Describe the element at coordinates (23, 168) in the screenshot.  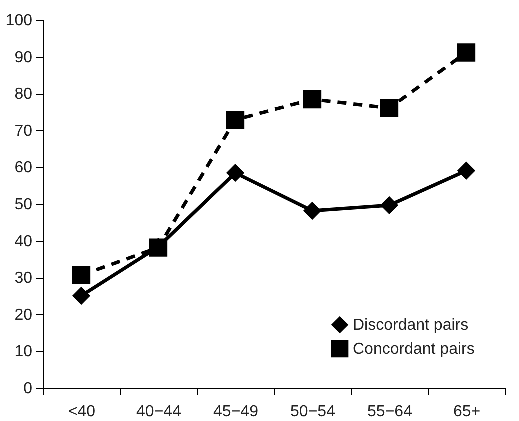
I see `y-tick-label: 60` at that location.